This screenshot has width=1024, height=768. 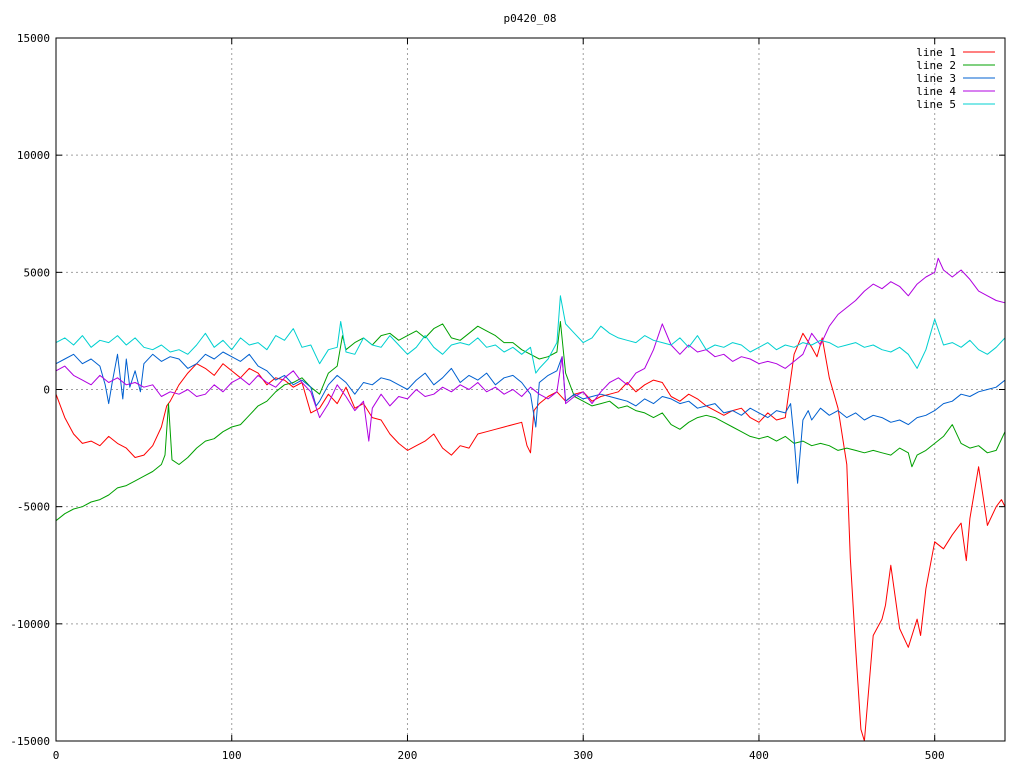 What do you see at coordinates (33, 507) in the screenshot?
I see `y-tick-label: -5000` at bounding box center [33, 507].